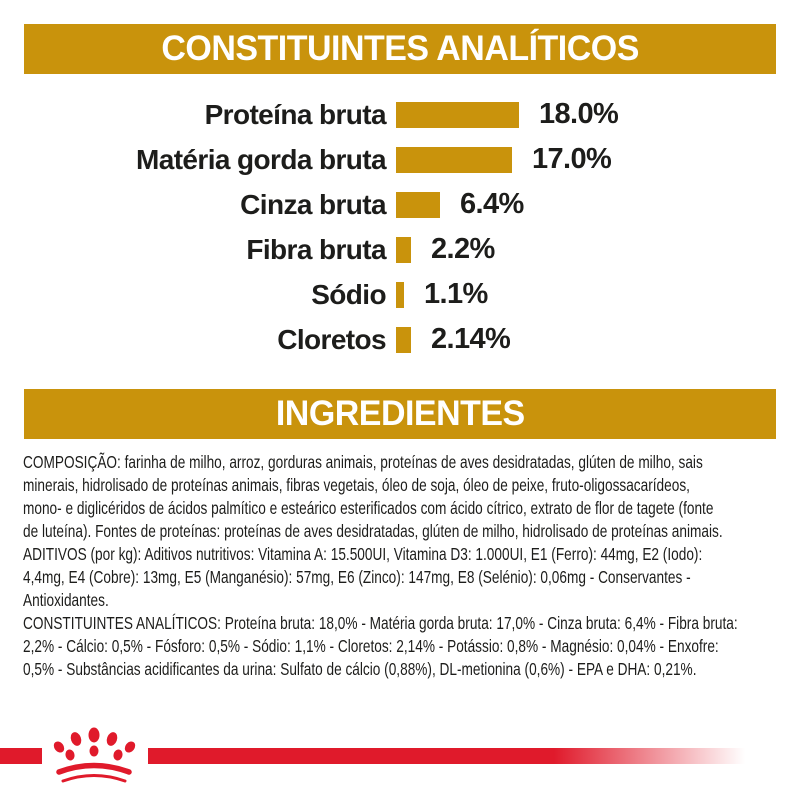  I want to click on red-band-right-segment, so click(446, 756).